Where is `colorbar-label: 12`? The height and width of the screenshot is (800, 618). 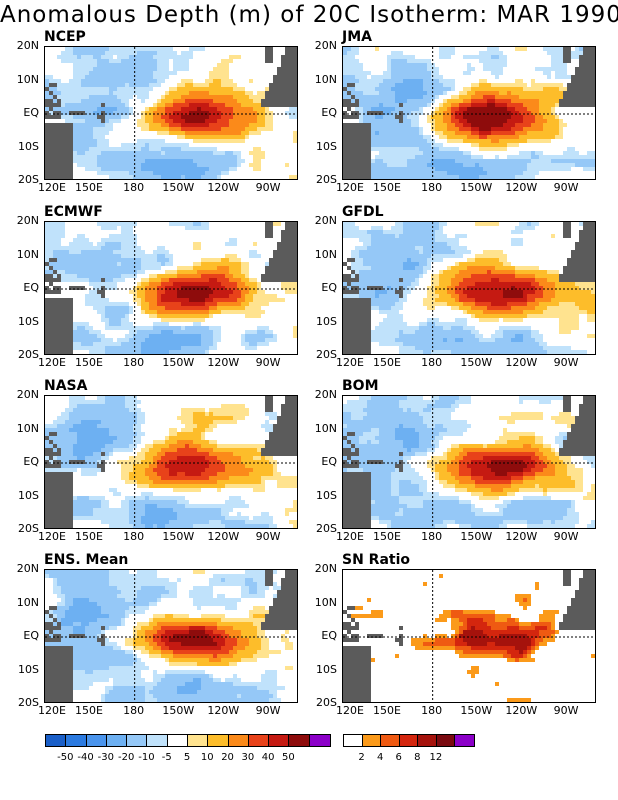
colorbar-label: 12 is located at coordinates (436, 757).